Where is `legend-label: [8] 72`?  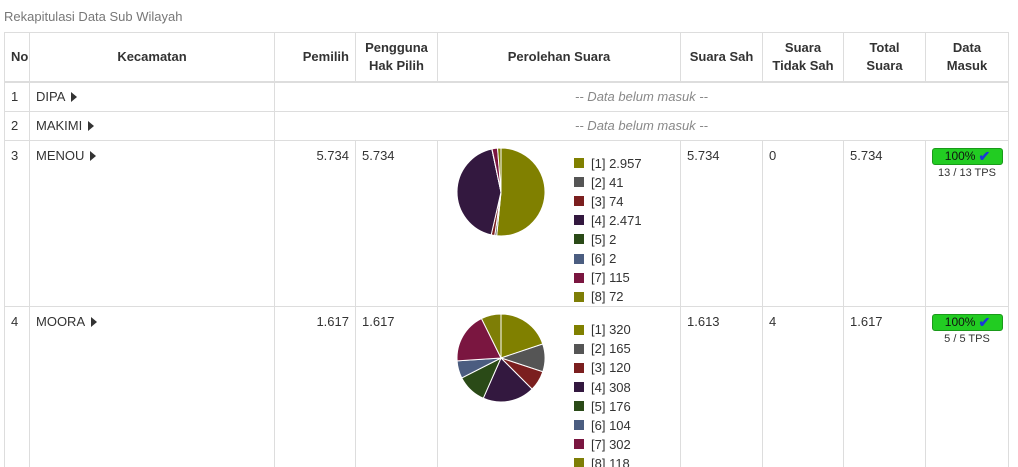 legend-label: [8] 72 is located at coordinates (607, 297).